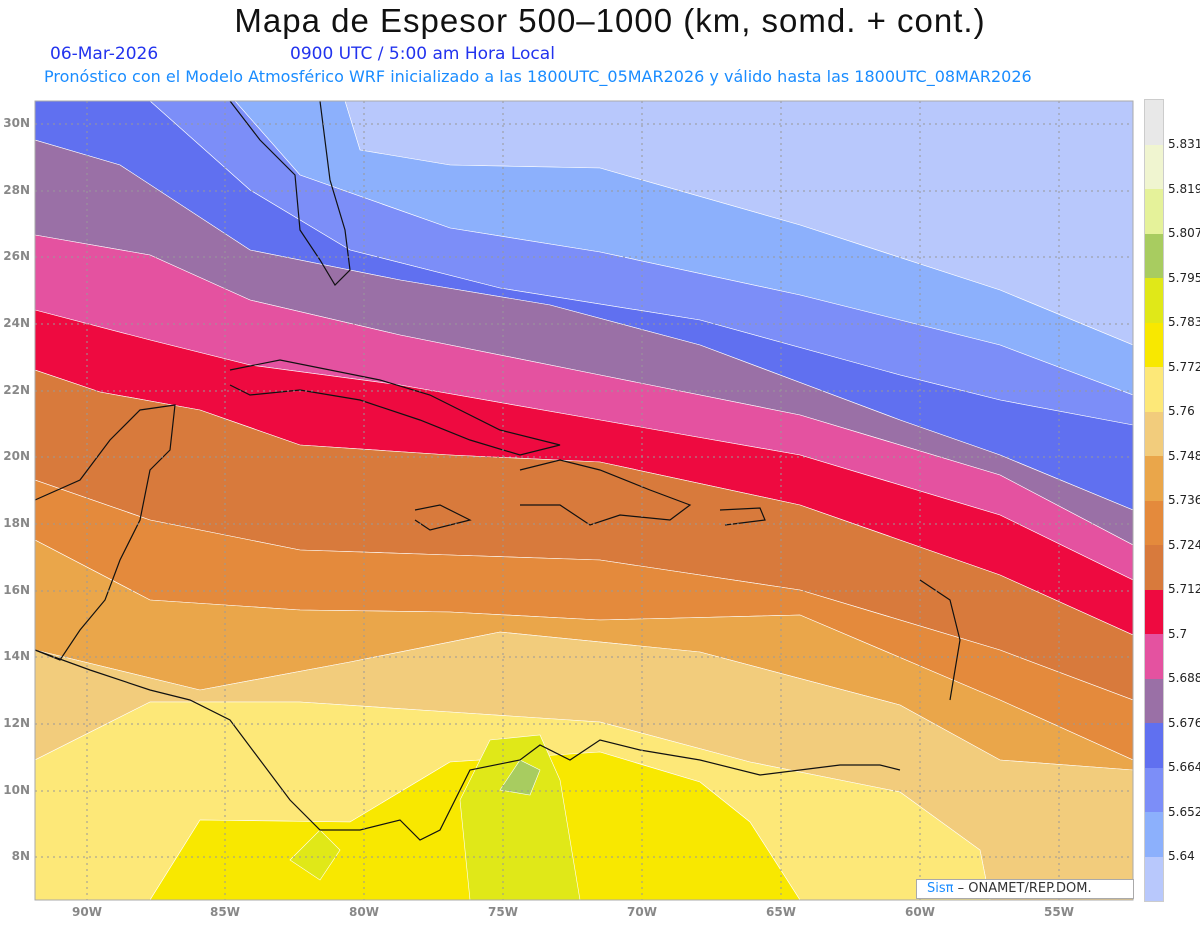  What do you see at coordinates (16, 790) in the screenshot?
I see `lat-label: 10N` at bounding box center [16, 790].